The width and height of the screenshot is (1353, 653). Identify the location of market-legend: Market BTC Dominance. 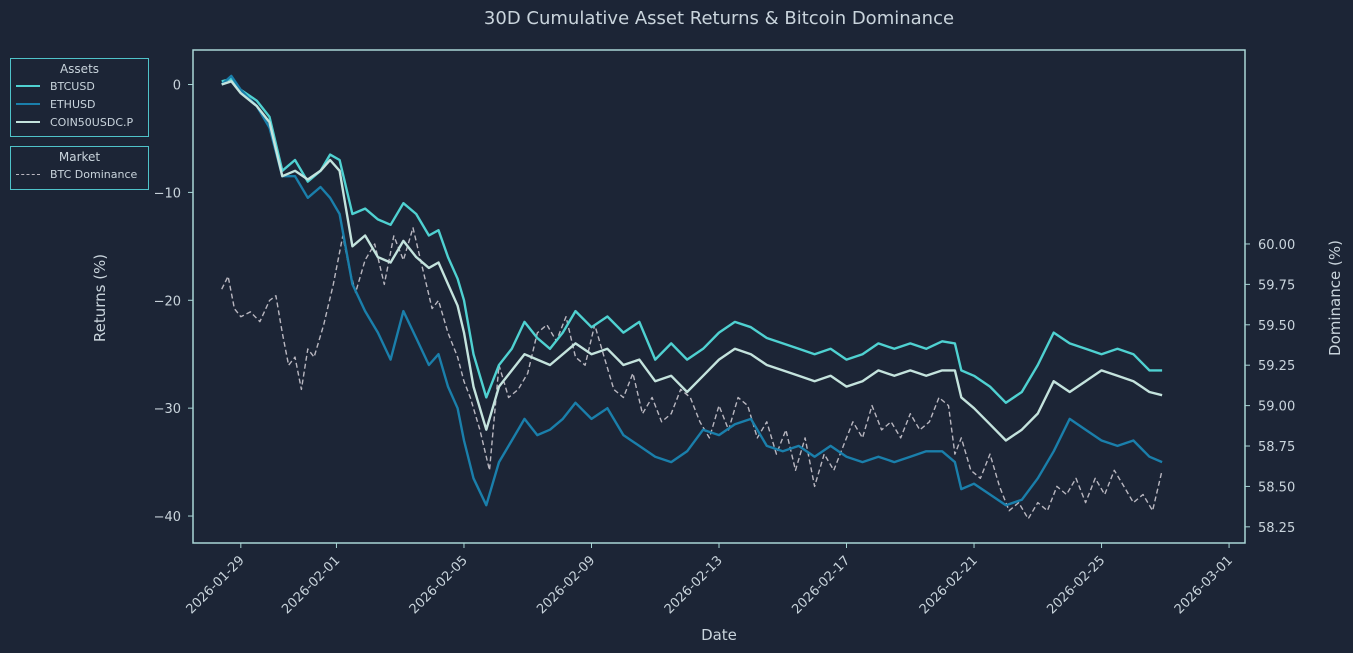
(79, 168).